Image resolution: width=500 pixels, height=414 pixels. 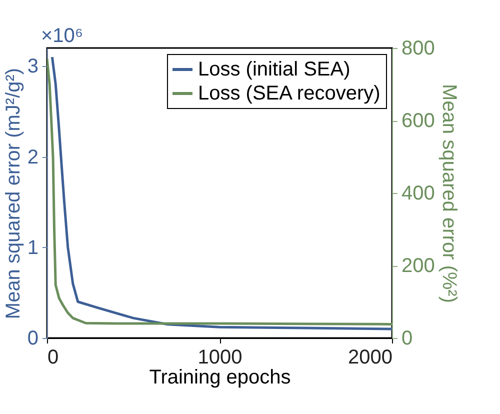 I want to click on y-tick-label: 1, so click(x=32, y=247).